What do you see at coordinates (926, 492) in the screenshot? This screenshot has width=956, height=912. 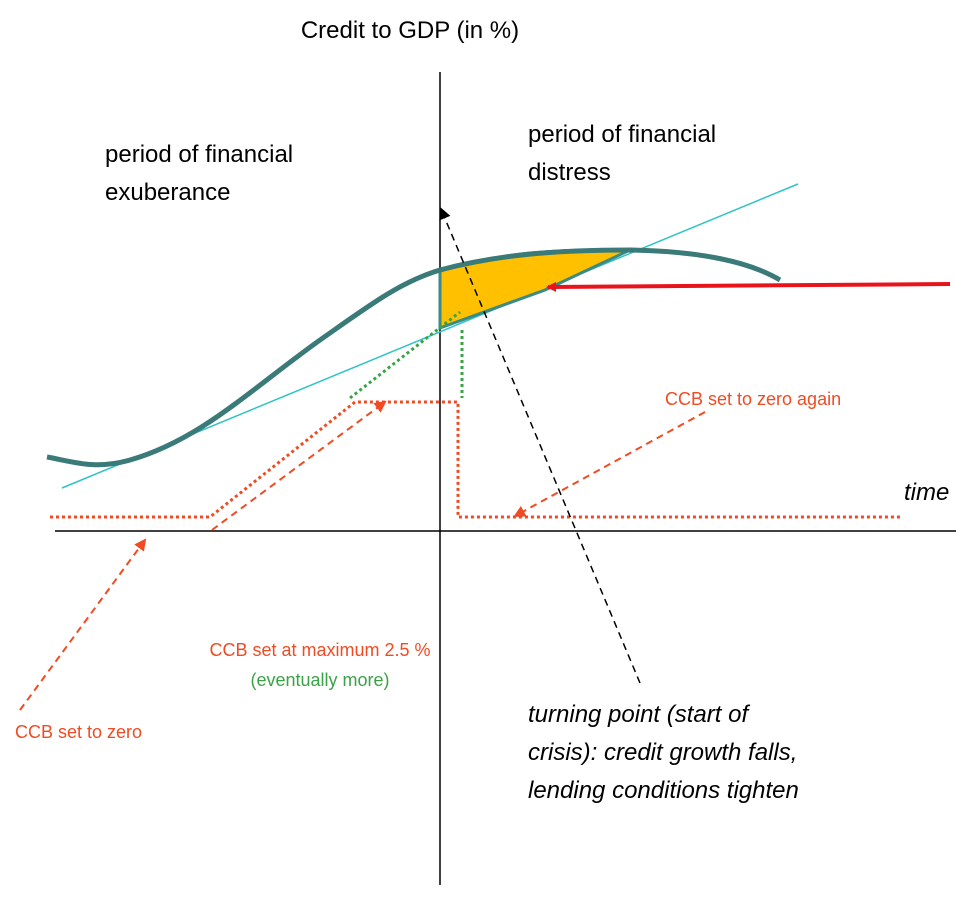 I see `x-axis-label: time` at bounding box center [926, 492].